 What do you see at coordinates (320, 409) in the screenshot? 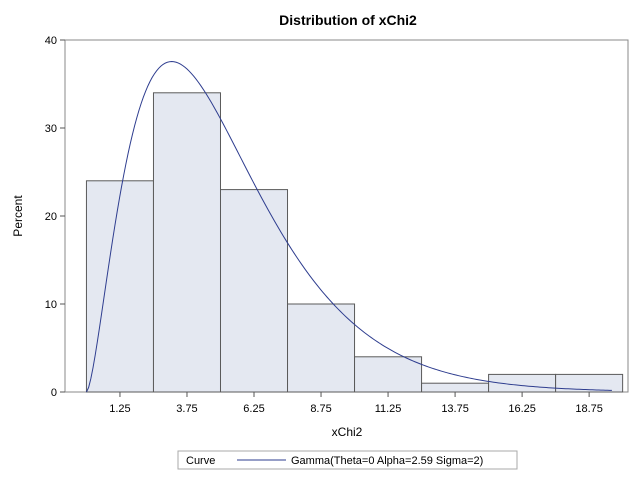
I see `x-tick-label: 8.75` at bounding box center [320, 409].